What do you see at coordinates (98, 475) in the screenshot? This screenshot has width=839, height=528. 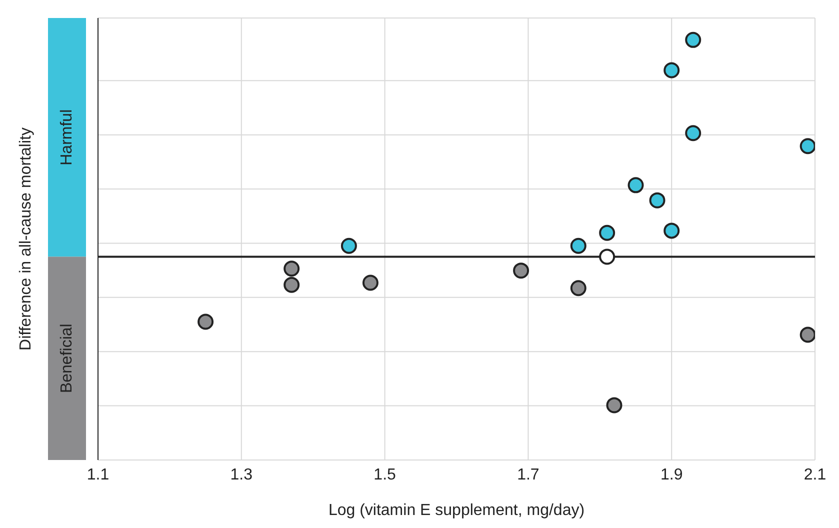 I see `x-tick-label: 1.1` at bounding box center [98, 475].